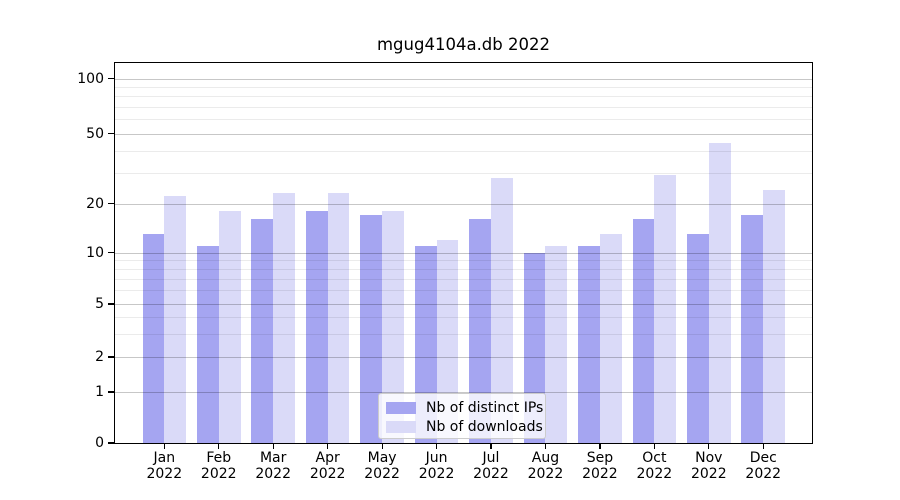 This screenshot has width=900, height=500. I want to click on x-tick-label-year-aug: 2022, so click(545, 474).